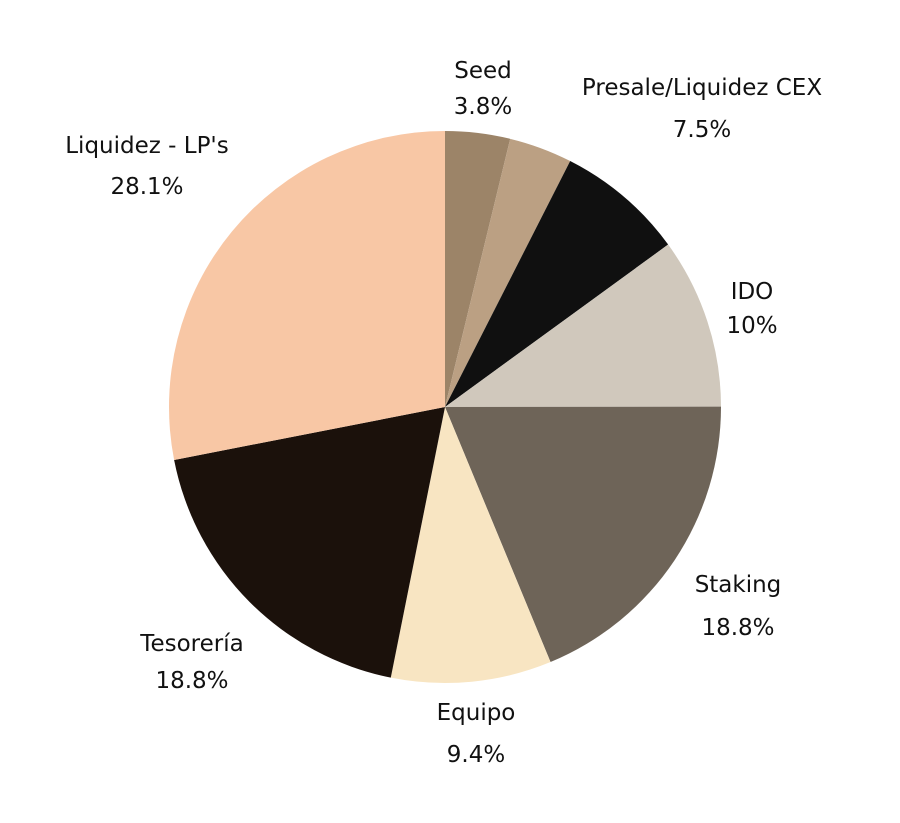 Image resolution: width=900 pixels, height=823 pixels. I want to click on label-presale-value: 7.5%, so click(702, 130).